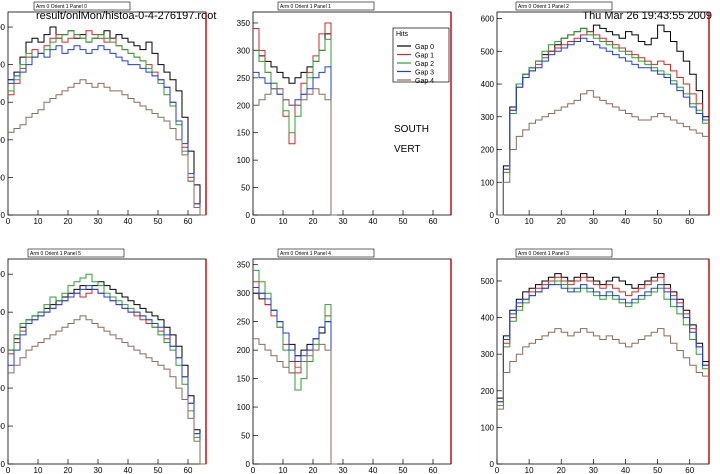  Describe the element at coordinates (305, 254) in the screenshot. I see `panel-title: Arm 0 Orient 1 Panel 4` at that location.